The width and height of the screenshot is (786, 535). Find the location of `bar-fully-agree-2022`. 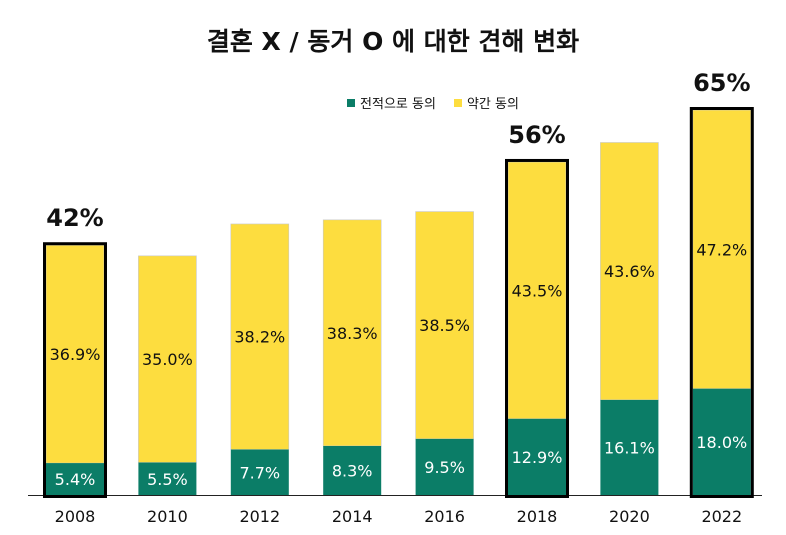

bar-fully-agree-2022 is located at coordinates (721, 441).